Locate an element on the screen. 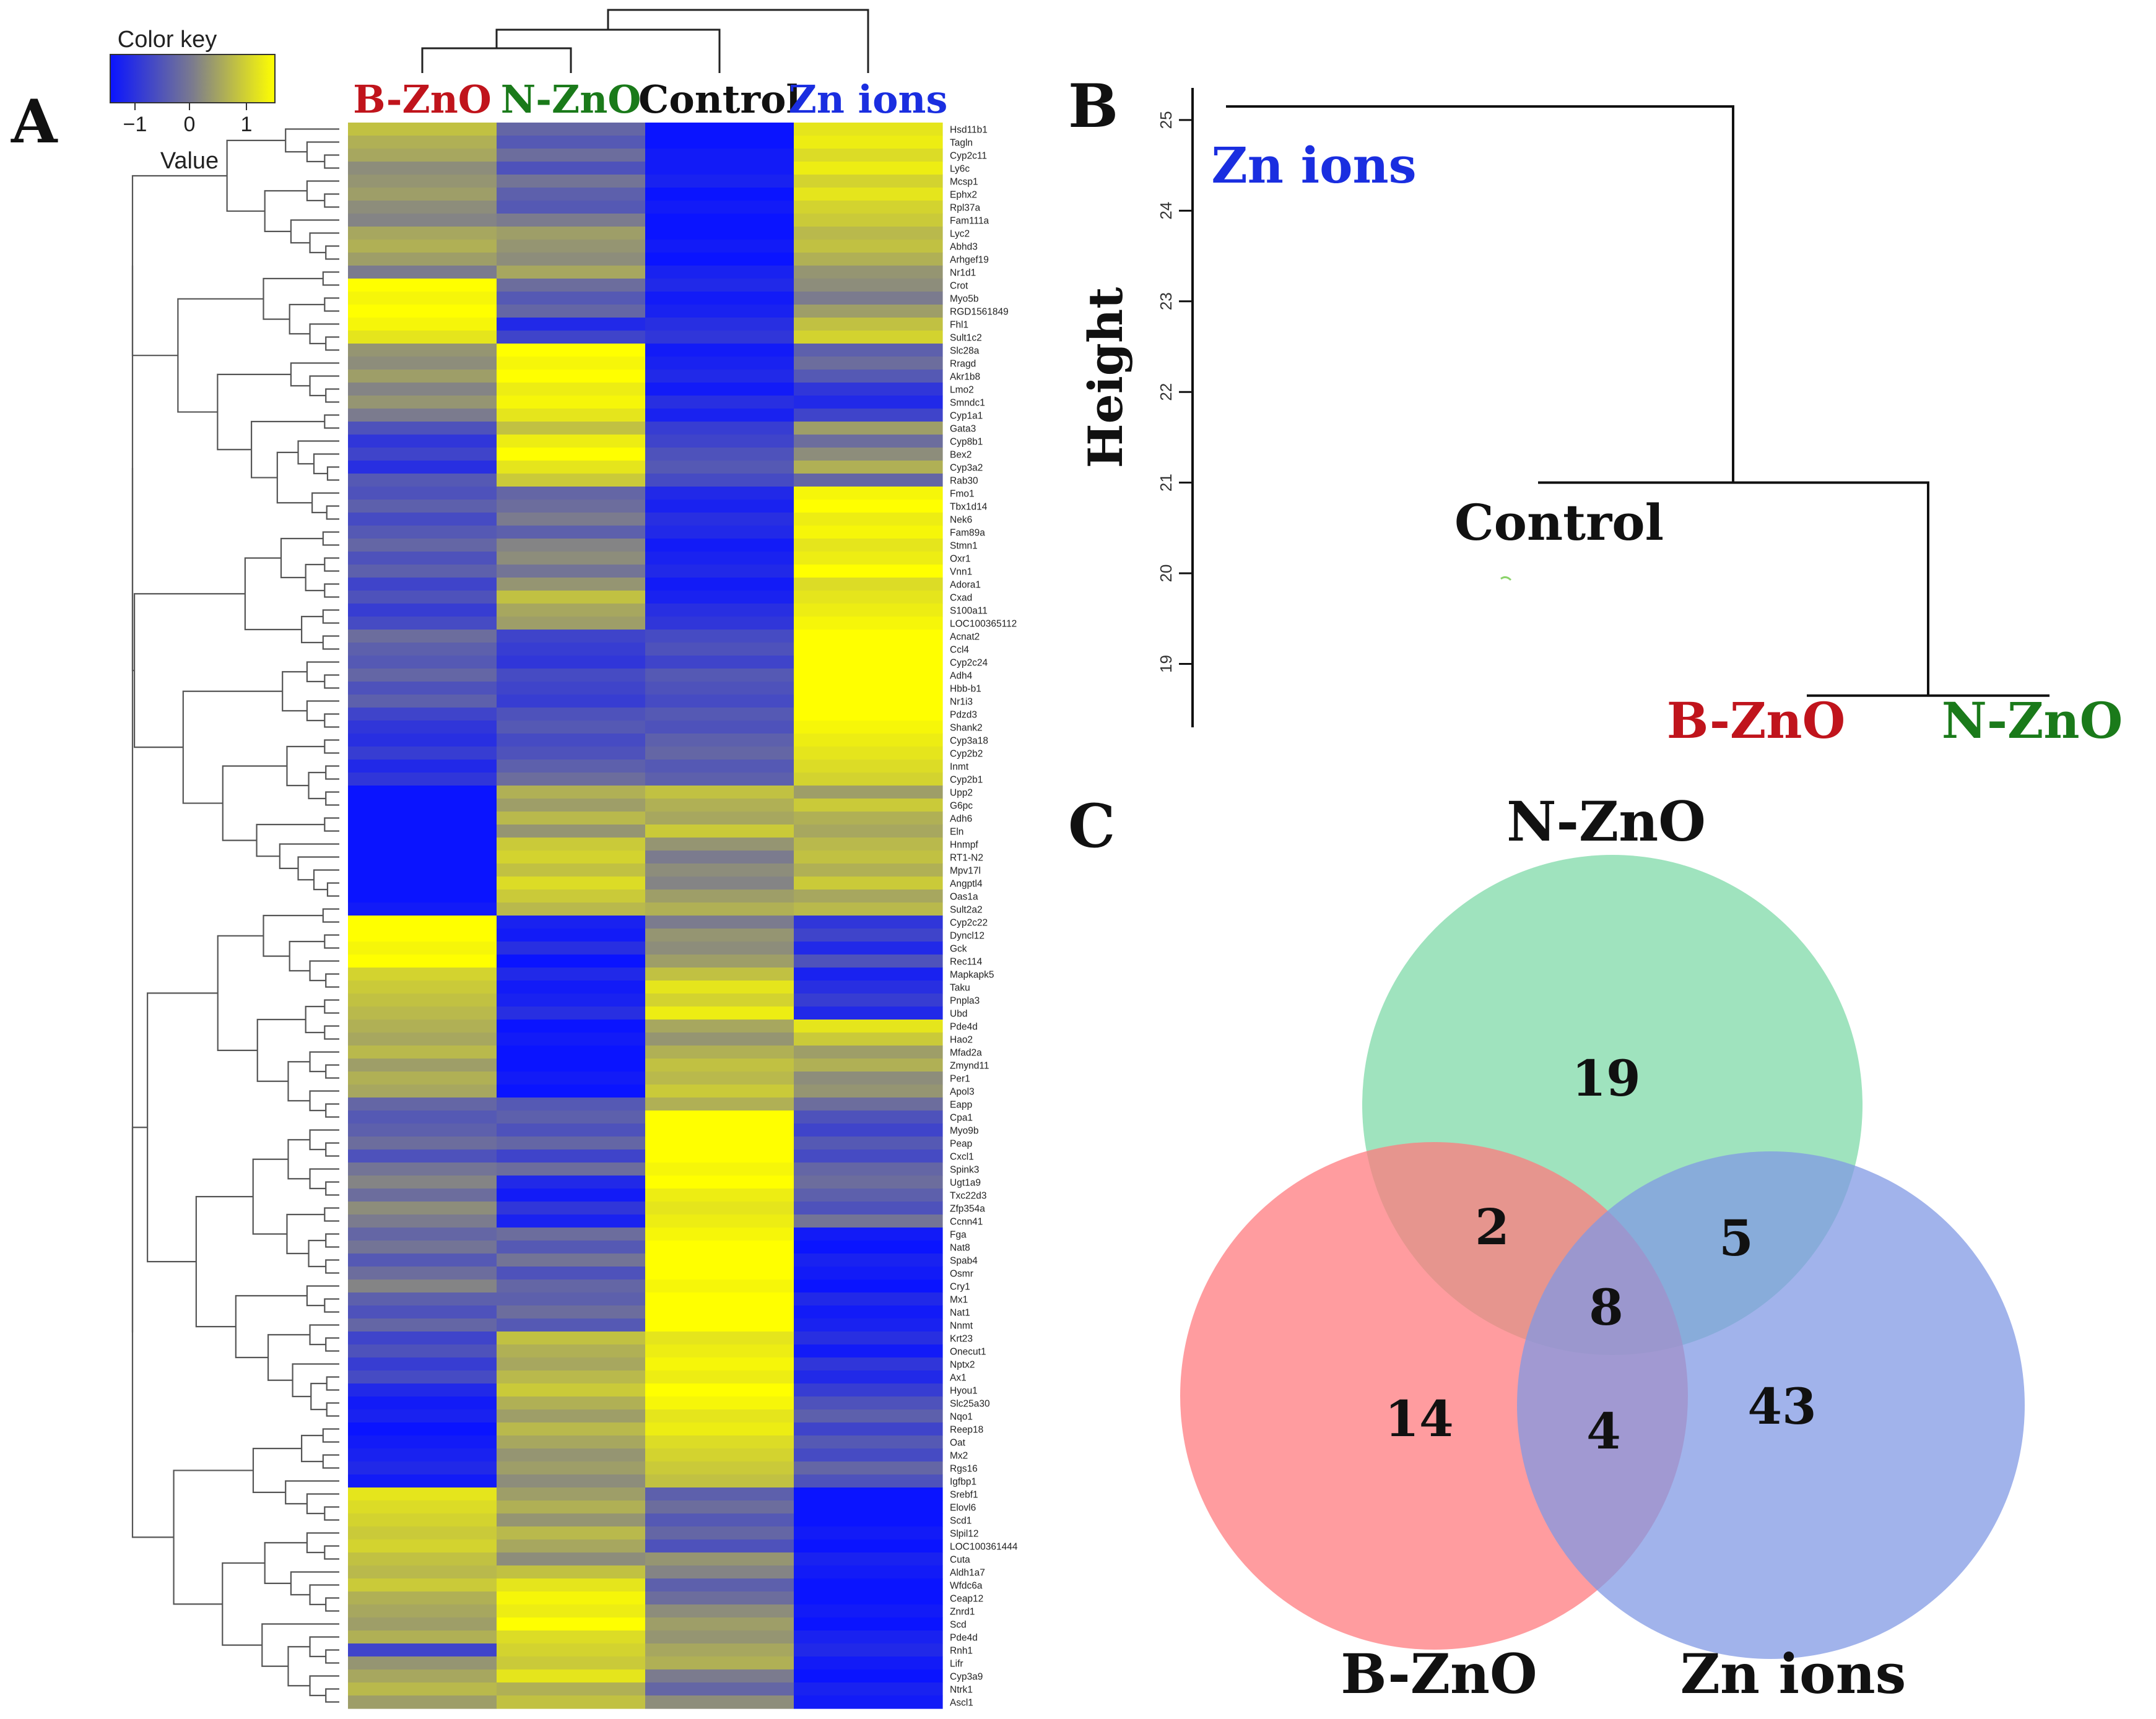 The image size is (2156, 1719). column-dendrogram-branch is located at coordinates (496, 60).